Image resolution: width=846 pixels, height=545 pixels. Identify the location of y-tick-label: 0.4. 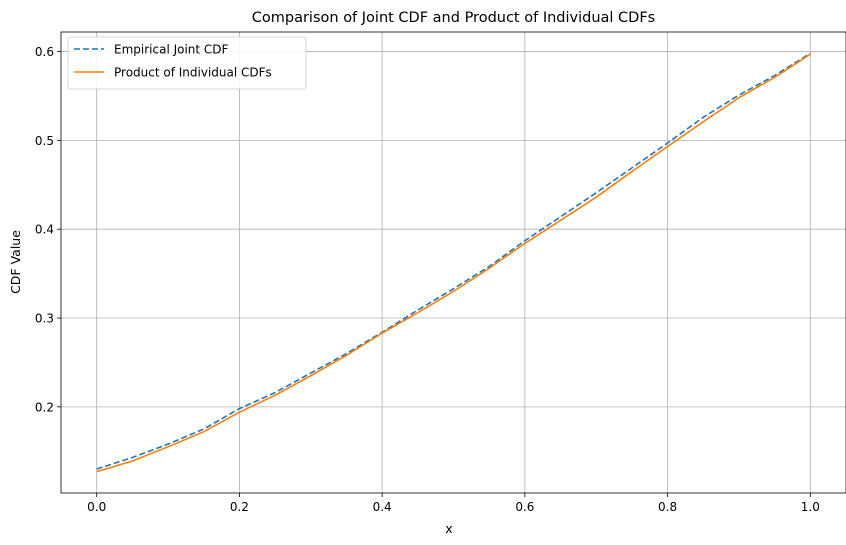
(44, 230).